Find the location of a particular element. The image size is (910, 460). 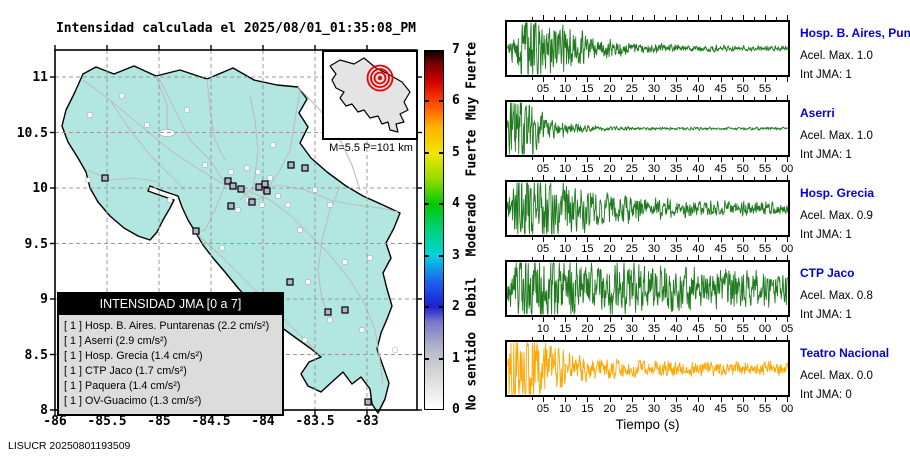

y-axis-label: 9.5 is located at coordinates (36, 244).